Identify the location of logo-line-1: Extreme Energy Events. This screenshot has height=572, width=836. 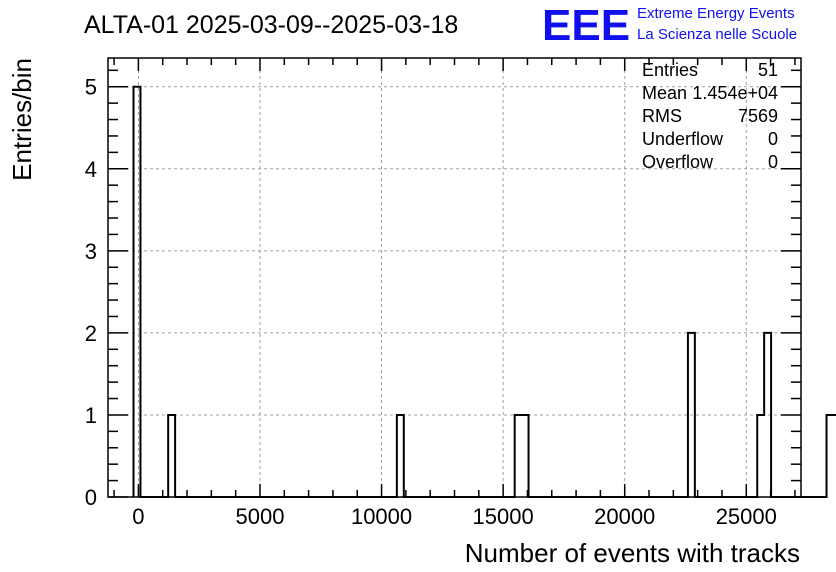
(716, 13).